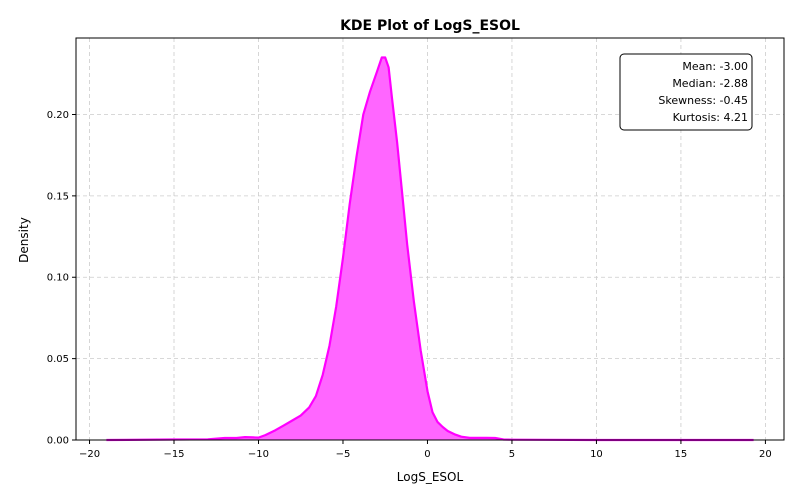 The width and height of the screenshot is (800, 500). Describe the element at coordinates (258, 454) in the screenshot. I see `x-tick-label: −10` at that location.